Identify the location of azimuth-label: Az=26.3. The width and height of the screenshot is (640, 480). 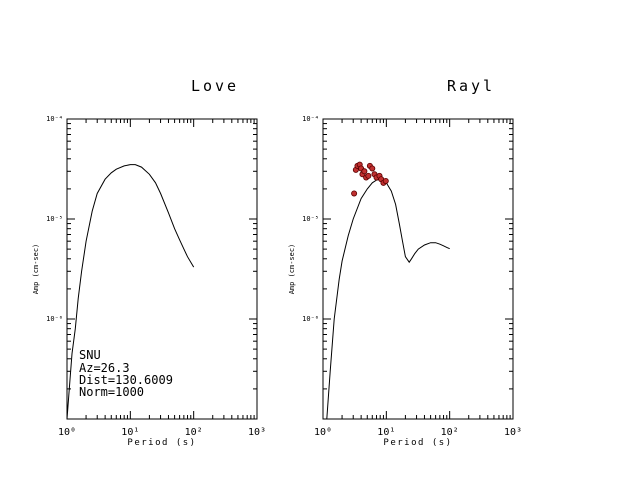
(104, 368).